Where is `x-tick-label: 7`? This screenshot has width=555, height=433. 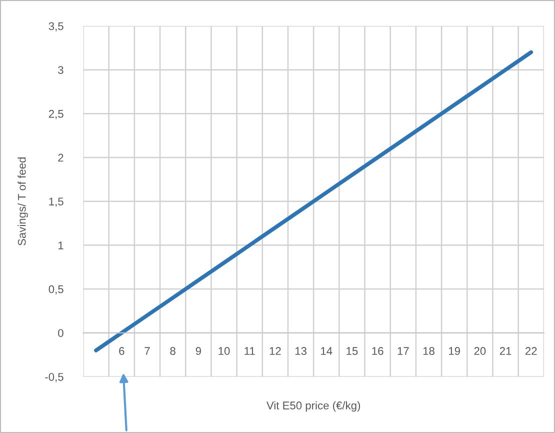
x-tick-label: 7 is located at coordinates (147, 351).